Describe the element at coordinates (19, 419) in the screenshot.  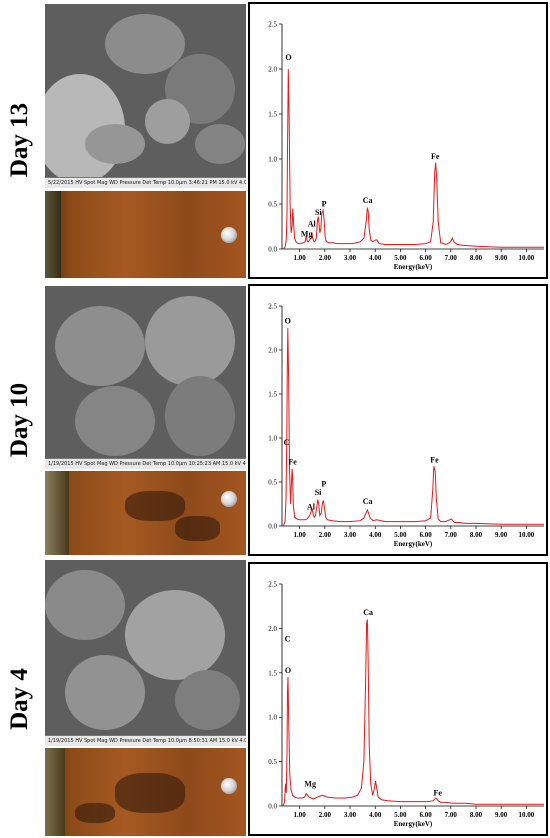
I see `day-label: Day 10` at that location.